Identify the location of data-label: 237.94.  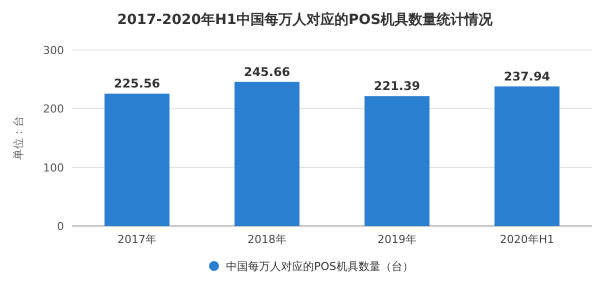
(527, 76).